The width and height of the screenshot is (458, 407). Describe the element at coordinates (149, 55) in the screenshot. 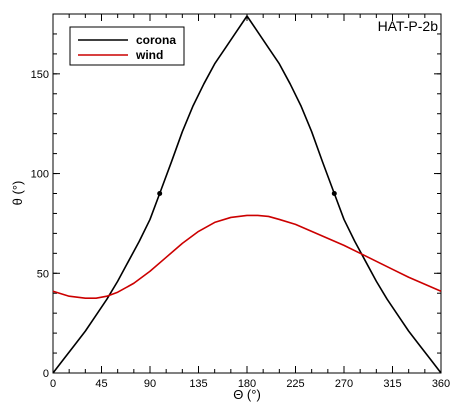

I see `legend-label-wind: wind` at that location.